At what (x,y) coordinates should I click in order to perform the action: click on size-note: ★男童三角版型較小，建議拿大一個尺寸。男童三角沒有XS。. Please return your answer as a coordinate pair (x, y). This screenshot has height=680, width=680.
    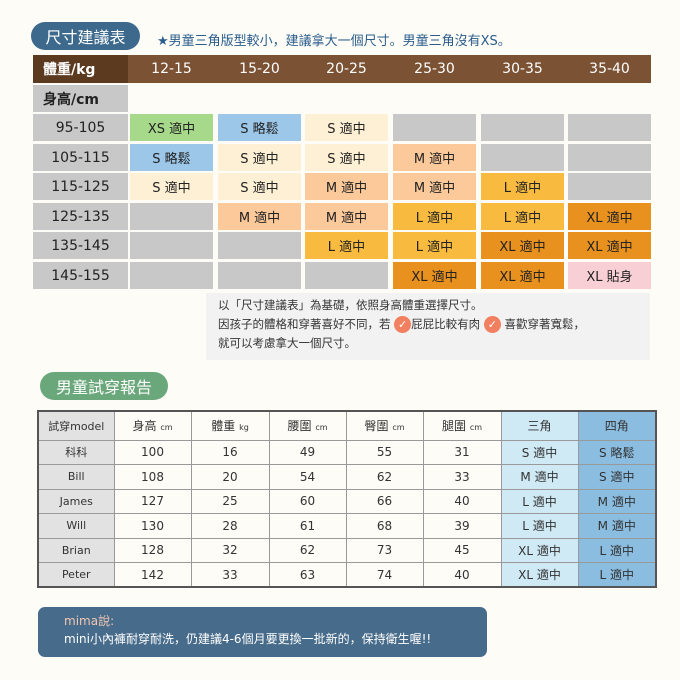
    Looking at the image, I should click on (334, 41).